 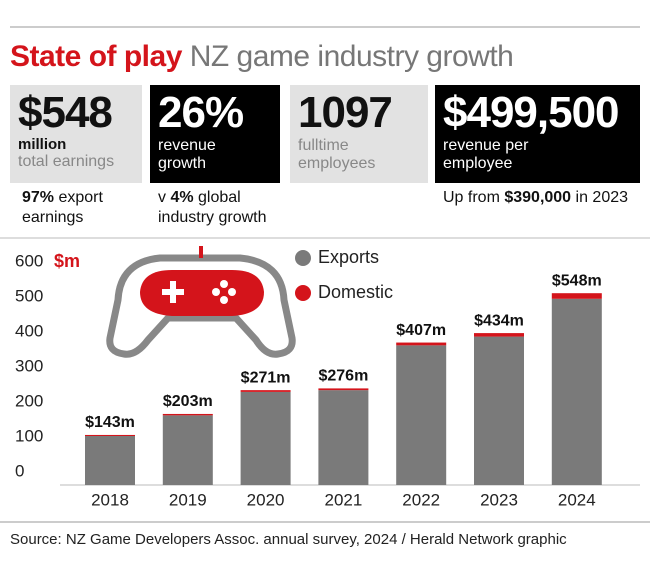 What do you see at coordinates (67, 261) in the screenshot?
I see `y-axis-label: $m` at bounding box center [67, 261].